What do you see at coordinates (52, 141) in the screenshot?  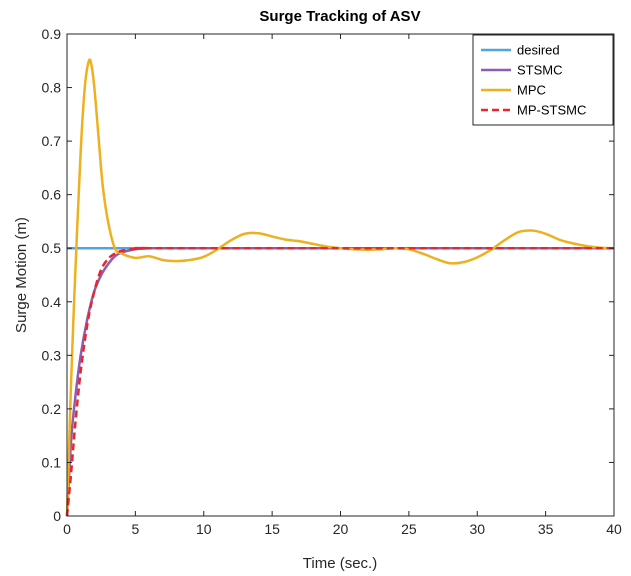 I see `y-tick-label: 0.7` at bounding box center [52, 141].